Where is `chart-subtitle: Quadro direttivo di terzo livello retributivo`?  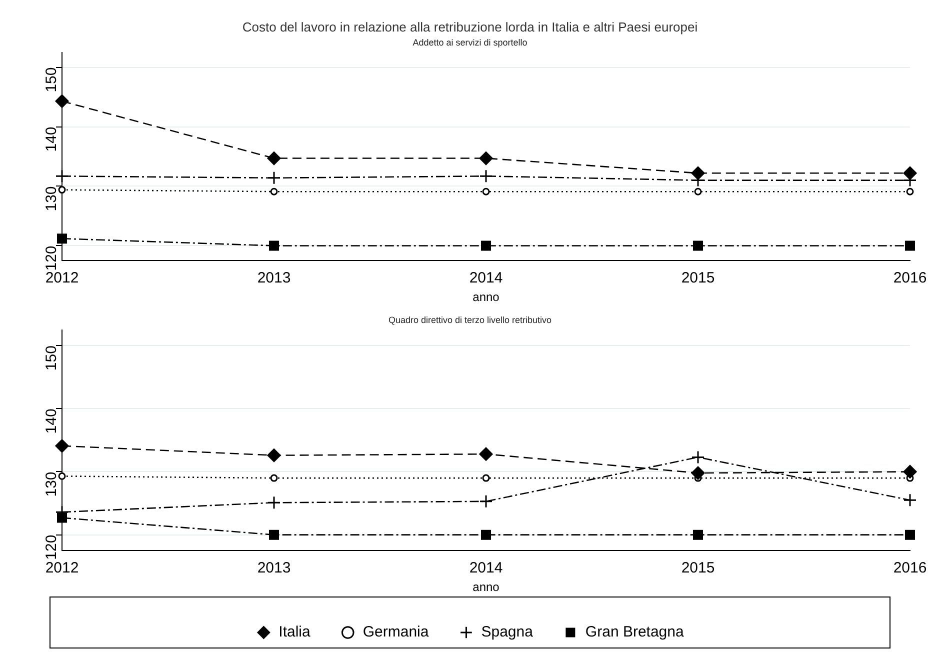 chart-subtitle: Quadro direttivo di terzo livello retributivo is located at coordinates (470, 319).